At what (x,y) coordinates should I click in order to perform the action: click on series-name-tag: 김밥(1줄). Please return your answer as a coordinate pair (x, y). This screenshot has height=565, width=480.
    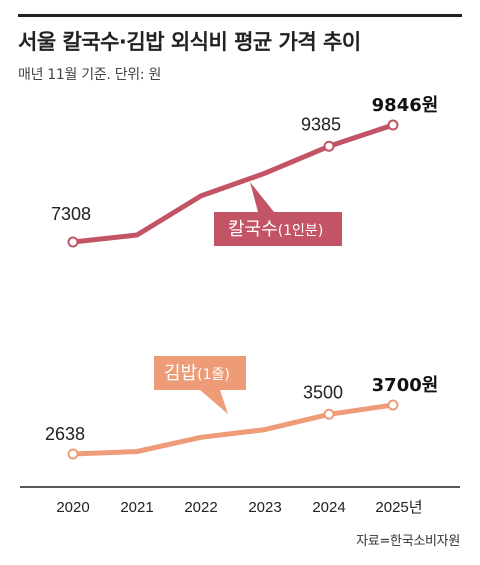
    Looking at the image, I should click on (200, 385).